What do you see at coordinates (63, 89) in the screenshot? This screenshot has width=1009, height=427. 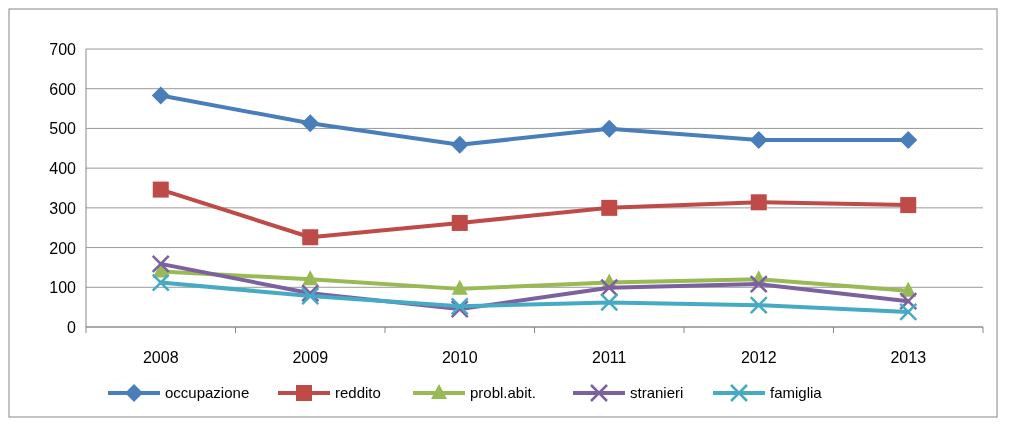 I see `y-tick-label: 600` at bounding box center [63, 89].